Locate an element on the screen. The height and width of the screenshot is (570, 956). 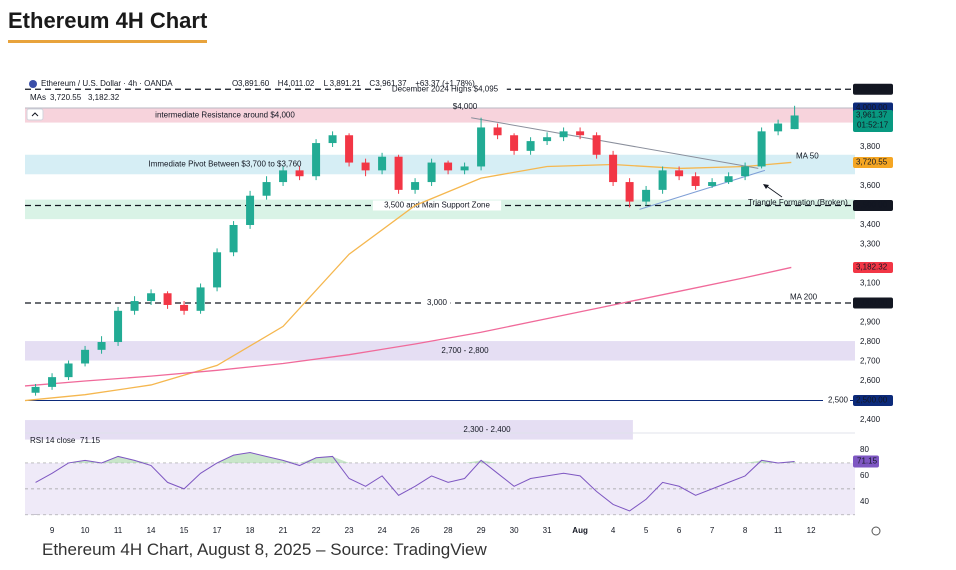
x-tick-label: 18 is located at coordinates (250, 530).